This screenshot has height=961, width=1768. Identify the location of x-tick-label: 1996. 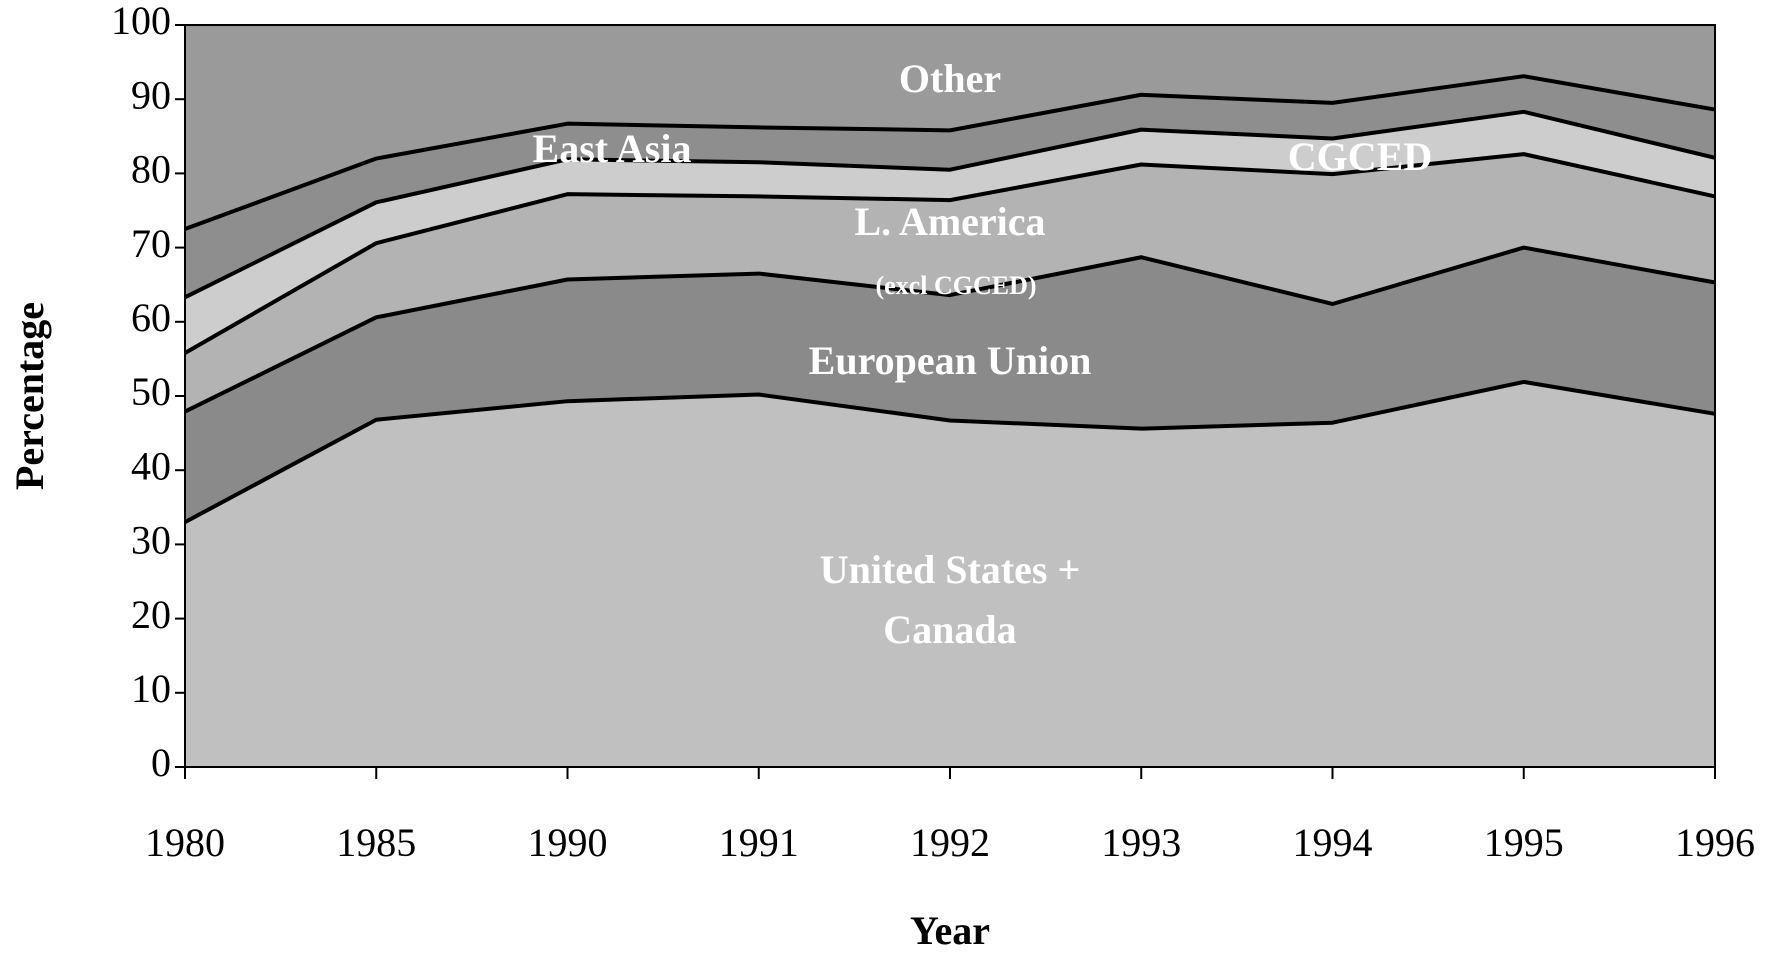
(1715, 842).